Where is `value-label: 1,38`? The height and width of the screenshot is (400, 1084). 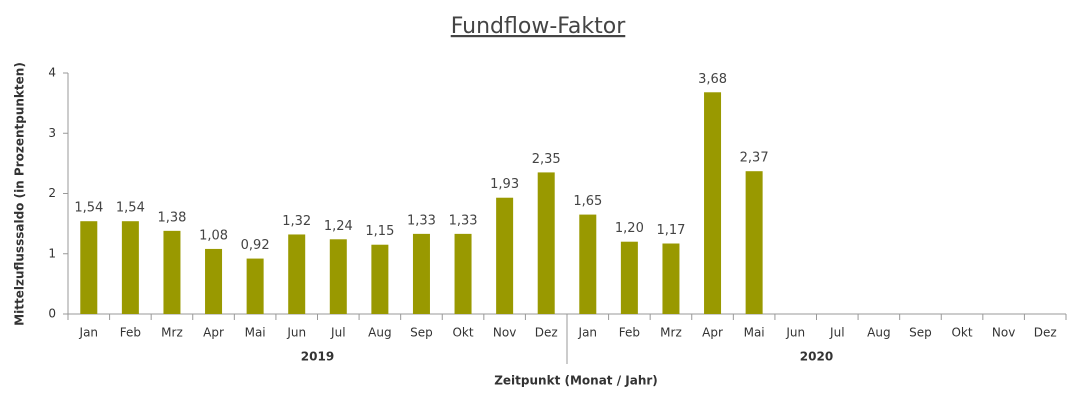
value-label: 1,38 is located at coordinates (171, 217).